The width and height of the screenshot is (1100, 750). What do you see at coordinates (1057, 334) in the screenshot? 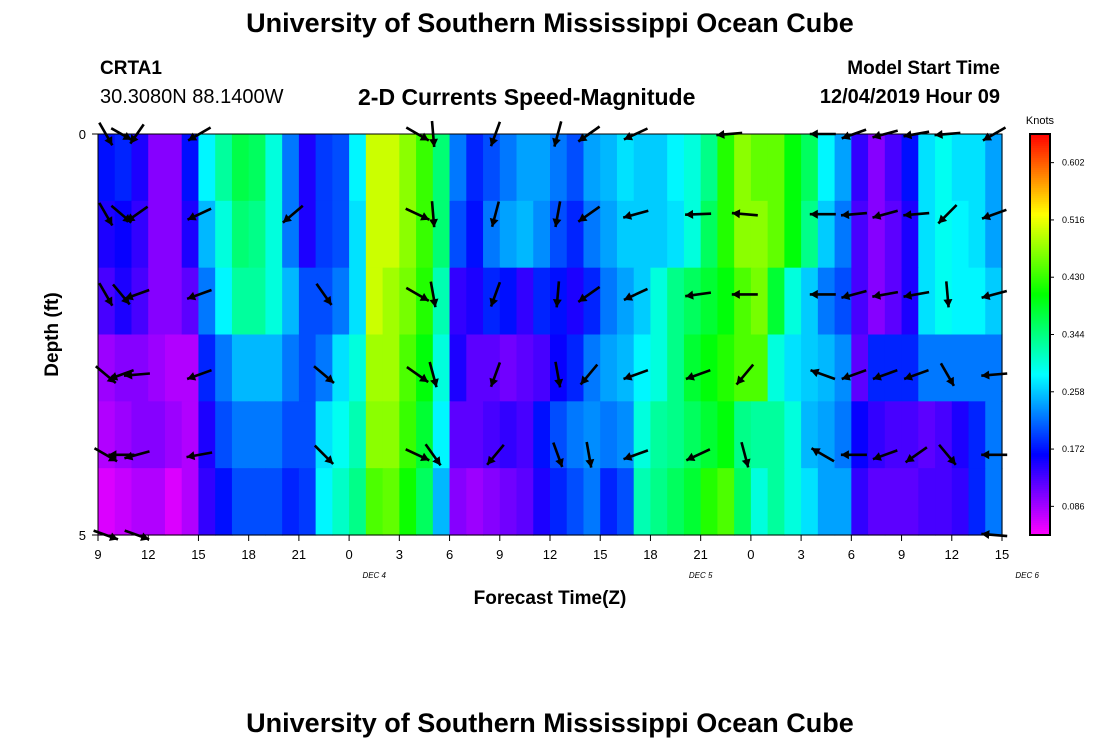
I see `colorbar: 0.086 0.172 0.258 0.344 0.430 0.516 0.602` at bounding box center [1057, 334].